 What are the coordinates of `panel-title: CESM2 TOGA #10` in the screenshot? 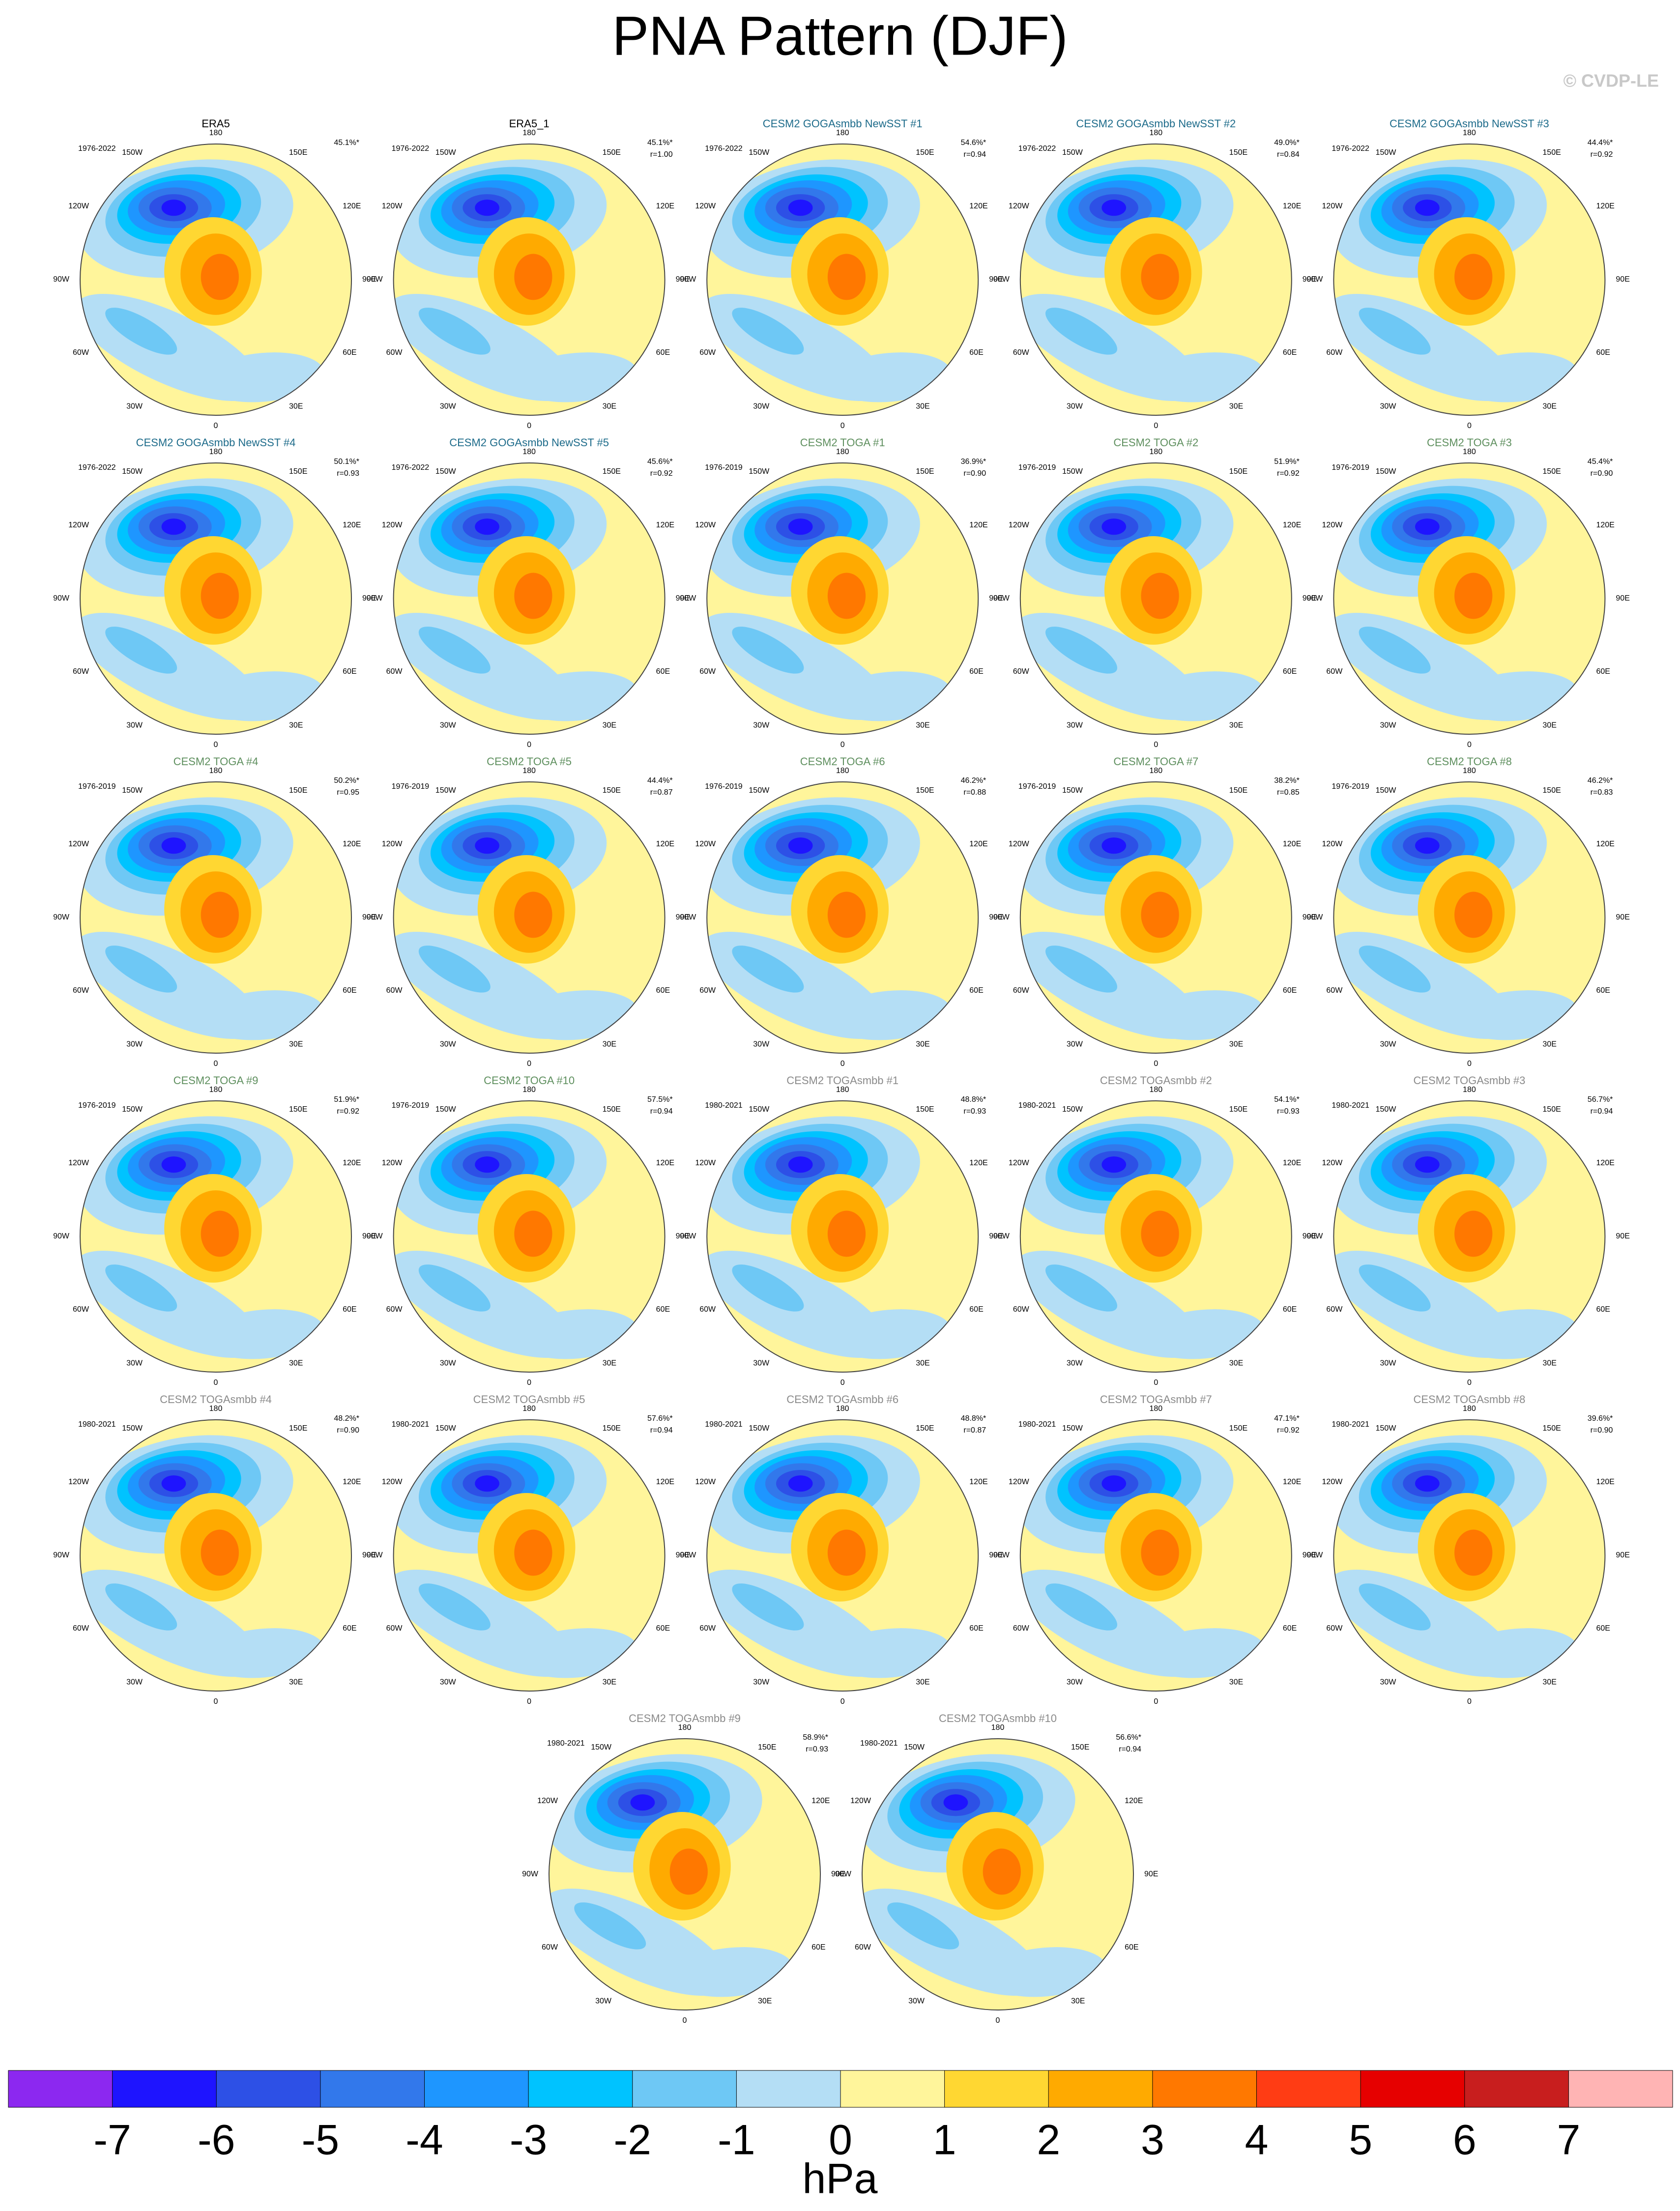 It's located at (529, 1080).